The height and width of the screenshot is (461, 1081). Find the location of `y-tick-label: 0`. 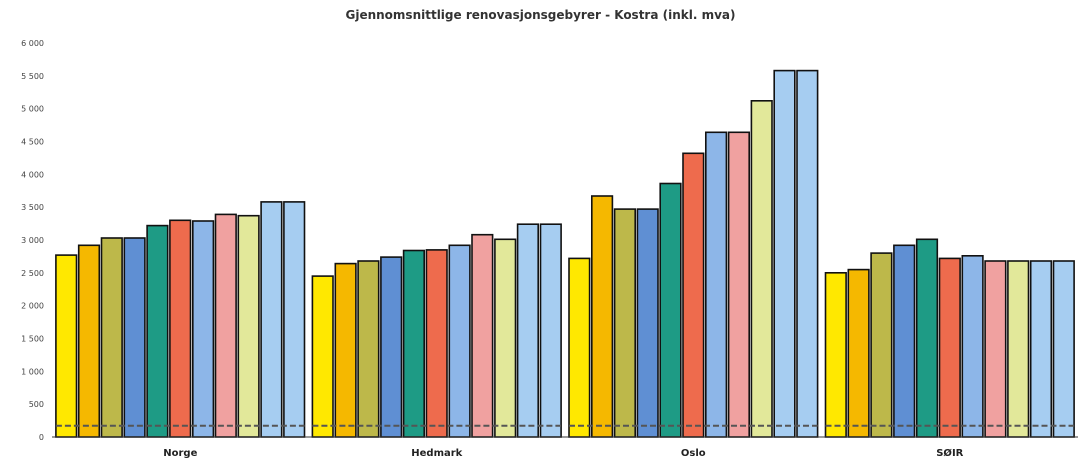

y-tick-label: 0 is located at coordinates (41, 437).